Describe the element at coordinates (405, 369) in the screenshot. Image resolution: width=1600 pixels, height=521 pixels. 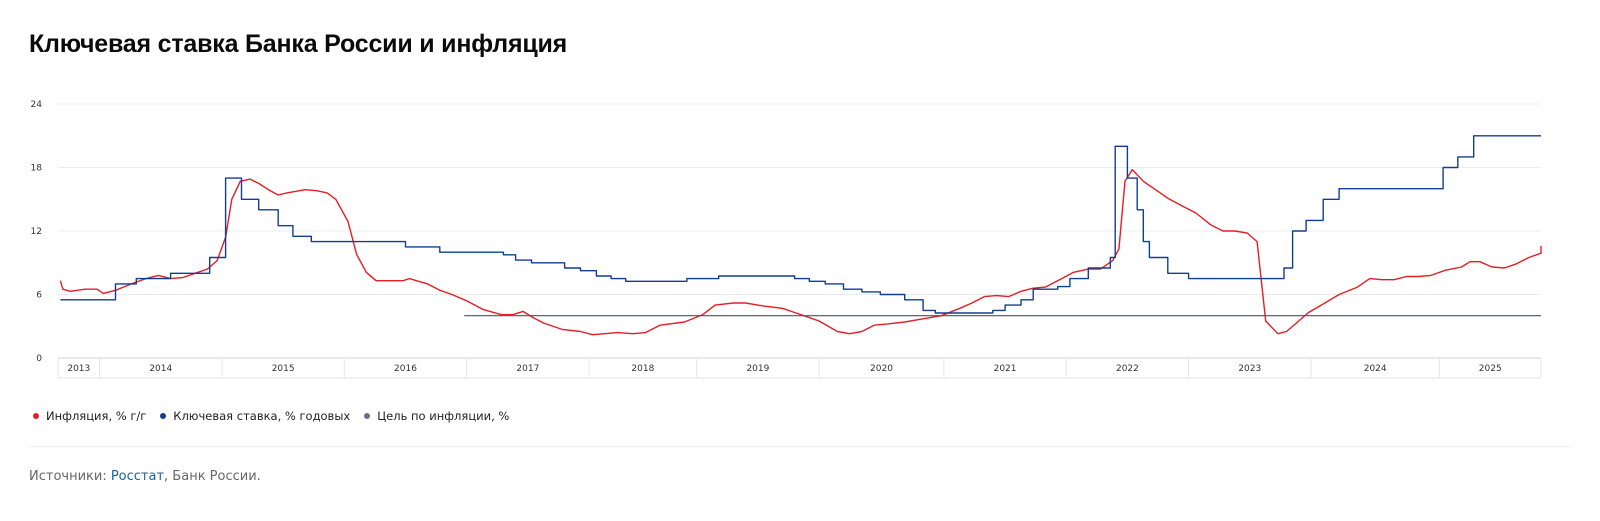
I see `x-tick-label: 2016` at that location.